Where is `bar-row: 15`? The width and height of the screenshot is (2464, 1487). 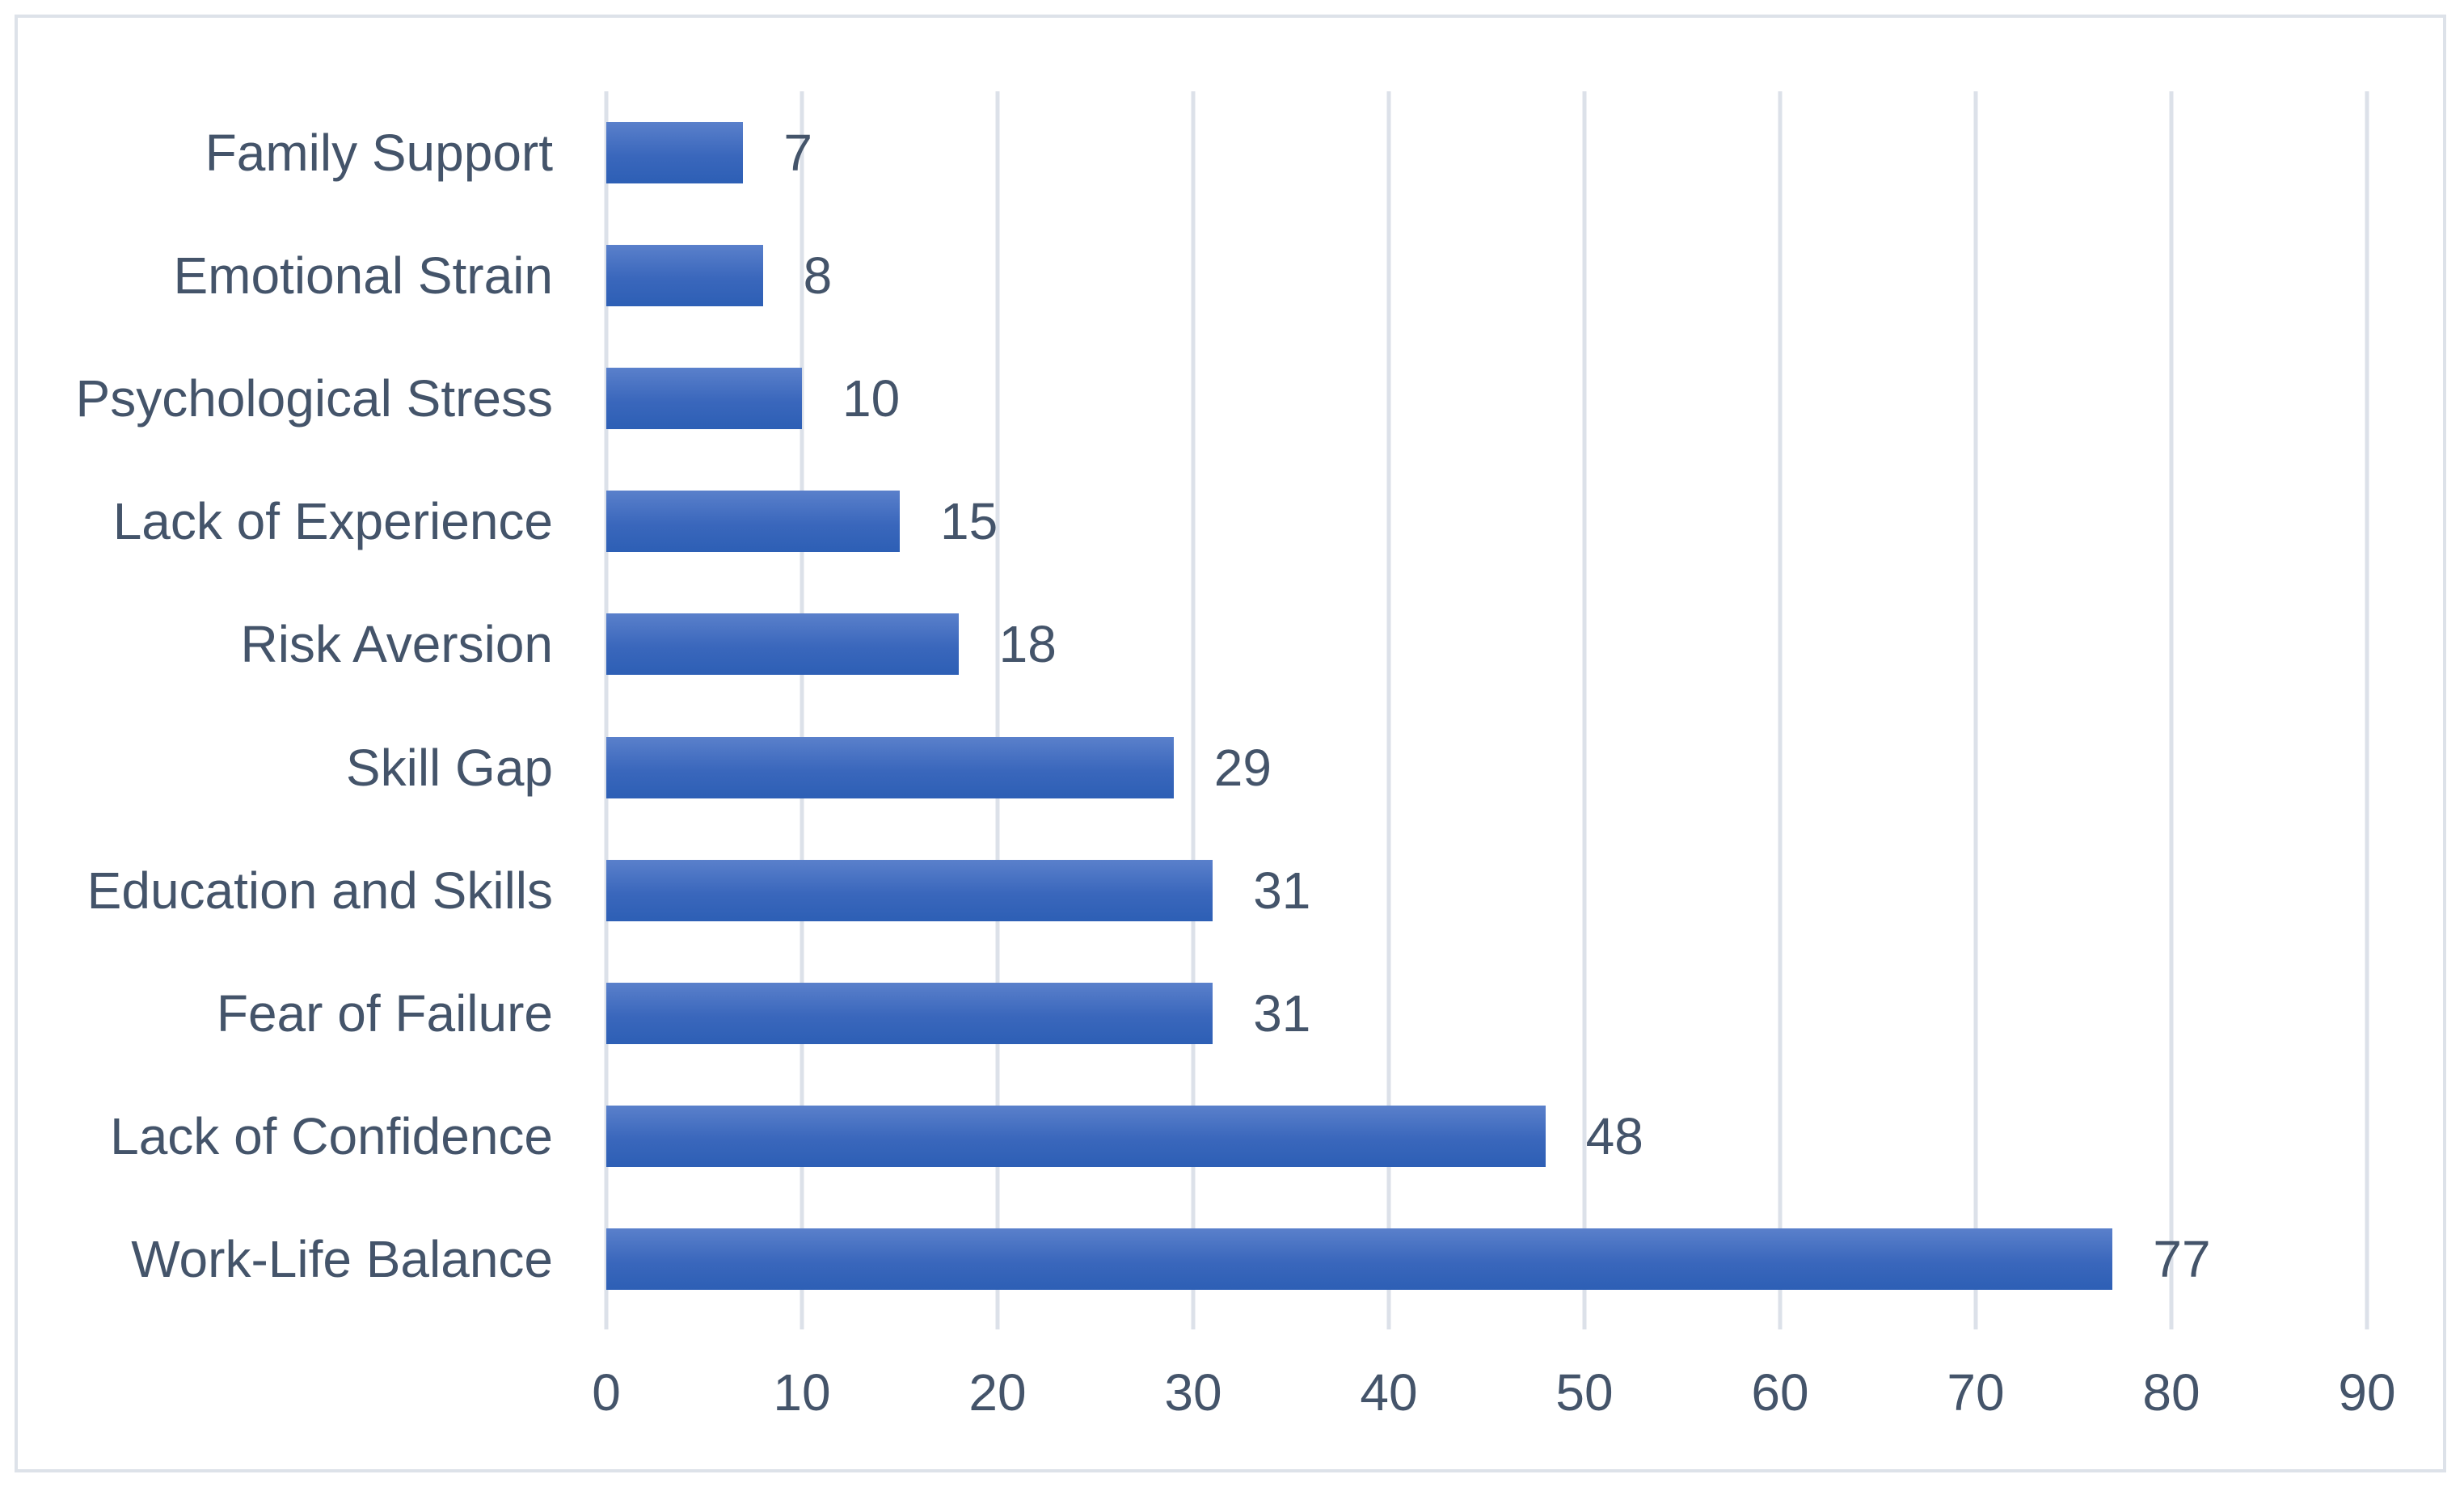
bar-row: 15 is located at coordinates (1487, 521).